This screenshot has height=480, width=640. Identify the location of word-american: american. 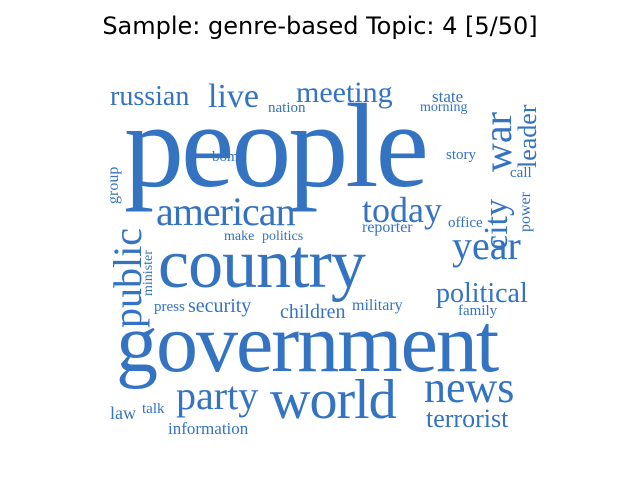
(226, 211).